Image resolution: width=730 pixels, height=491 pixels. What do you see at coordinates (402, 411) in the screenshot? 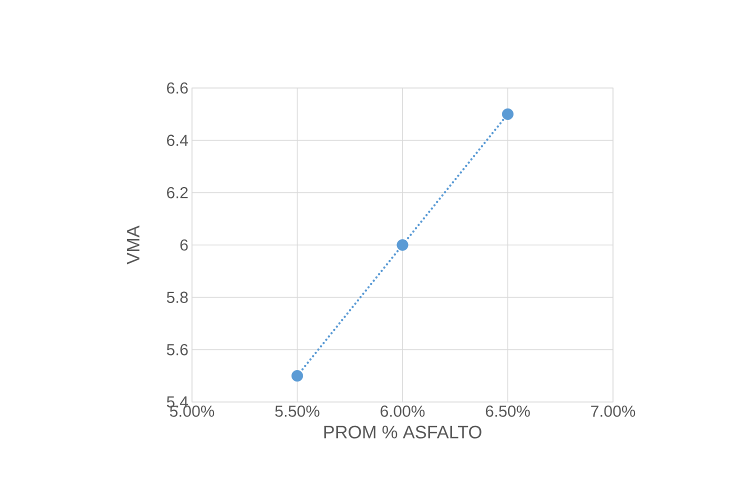
I see `x-tick-label: 6.00%` at bounding box center [402, 411].